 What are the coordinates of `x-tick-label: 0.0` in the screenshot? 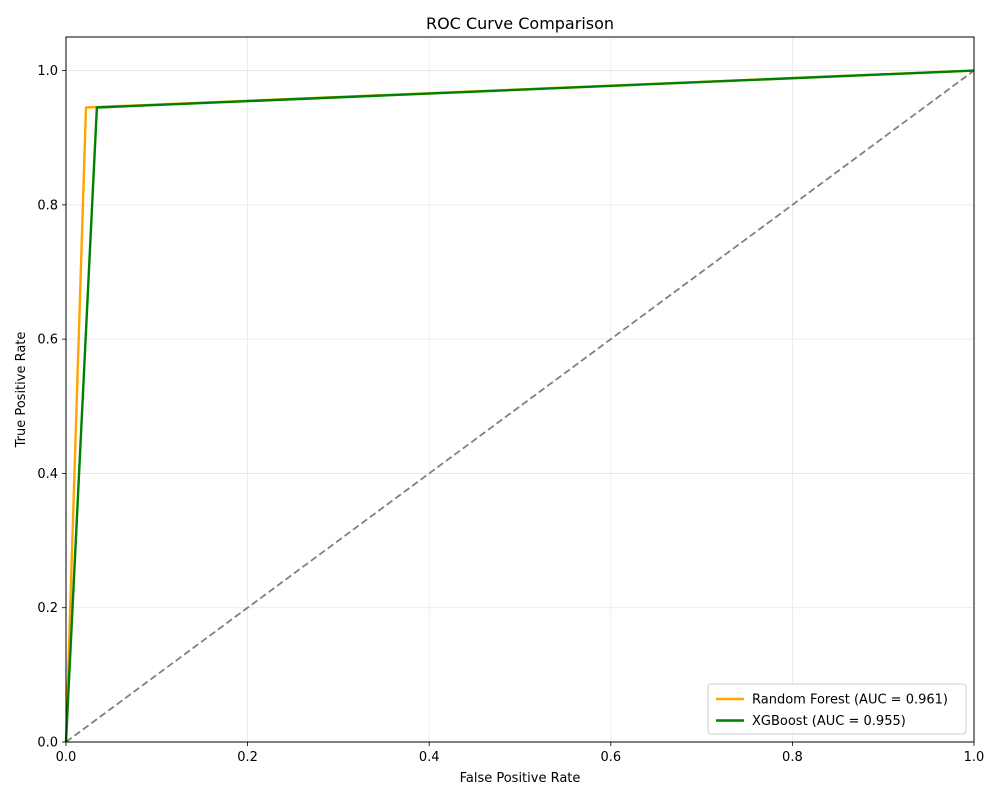 It's located at (66, 757).